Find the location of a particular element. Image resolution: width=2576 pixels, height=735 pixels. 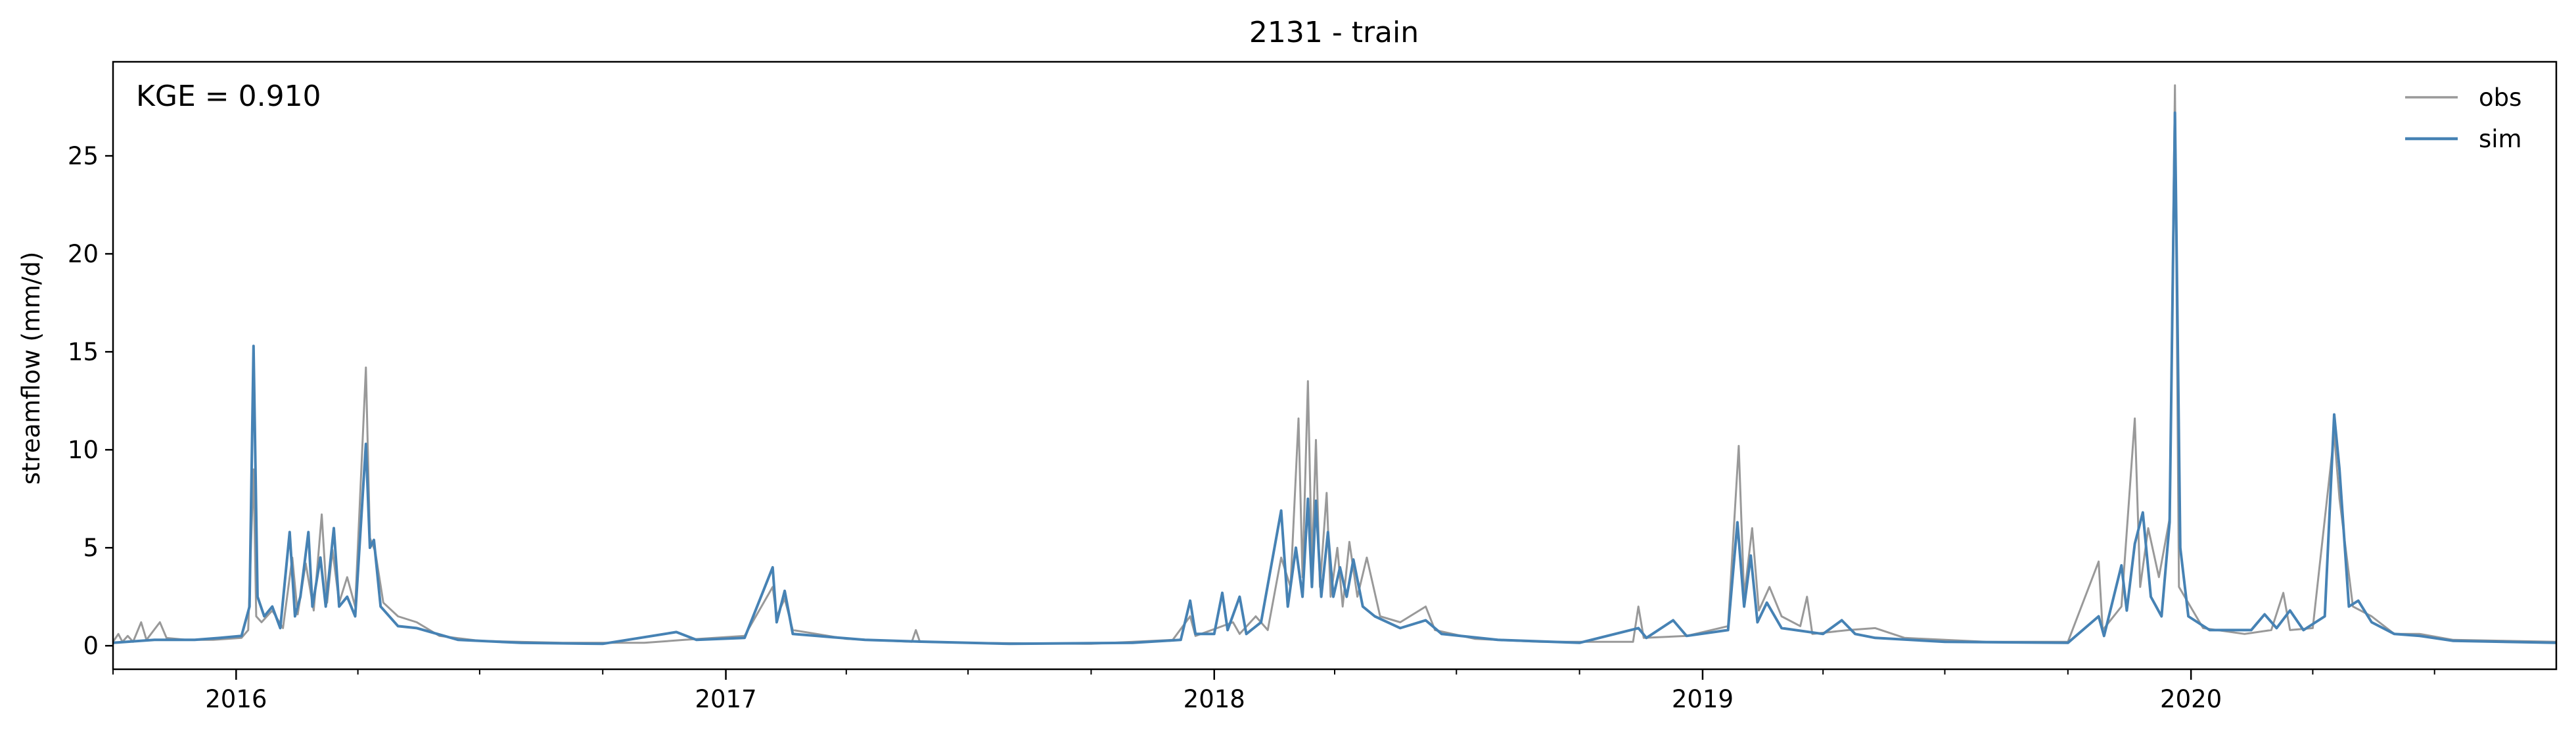

legend-sim-label: sim is located at coordinates (2500, 139).